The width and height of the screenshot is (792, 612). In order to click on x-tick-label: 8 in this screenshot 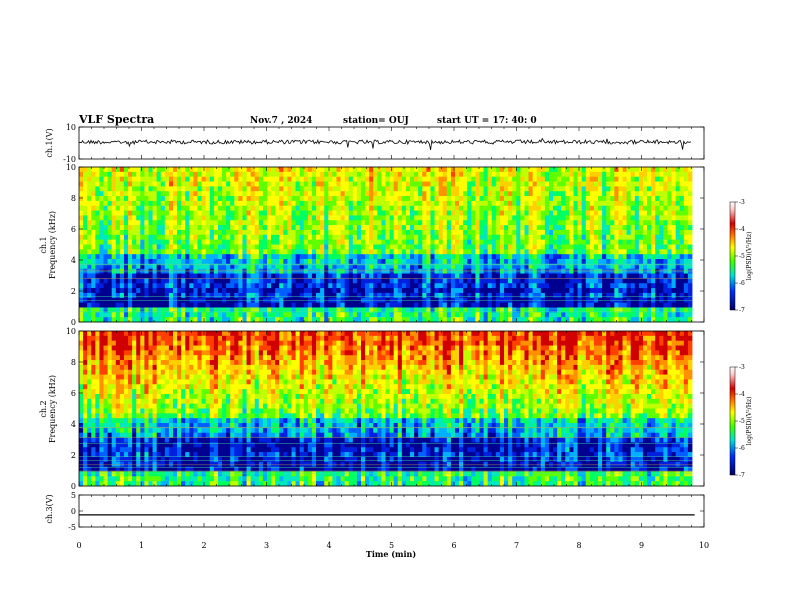, I will do `click(578, 545)`.